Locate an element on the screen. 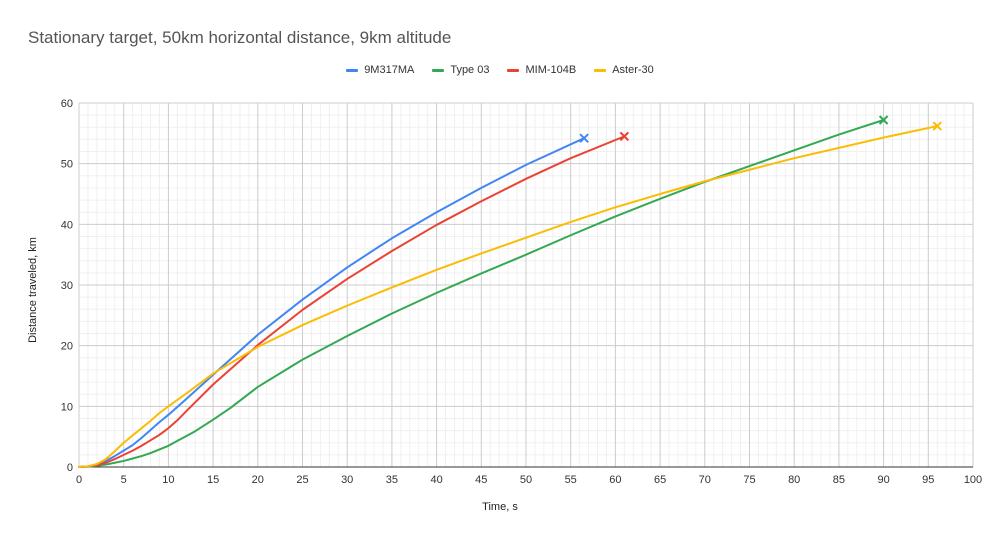 The height and width of the screenshot is (540, 1000). y-tick-label: 60 is located at coordinates (67, 104).